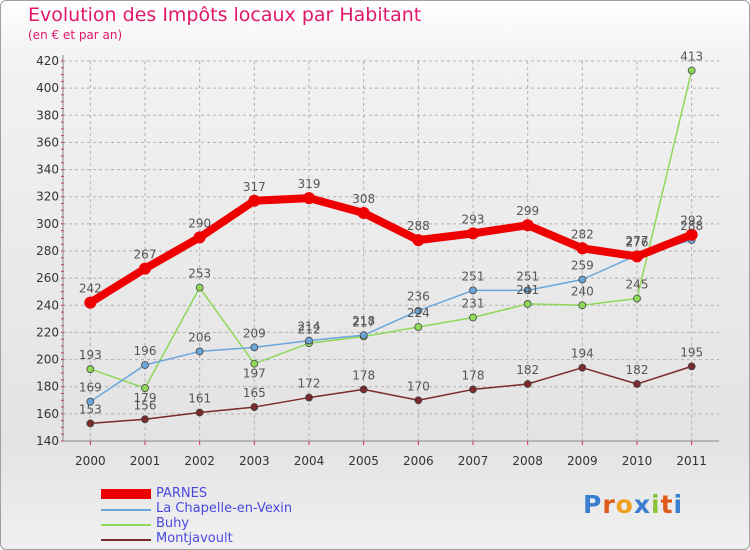 The width and height of the screenshot is (750, 550). I want to click on data-label-la-chapelle-en-vexin: 169, so click(90, 388).